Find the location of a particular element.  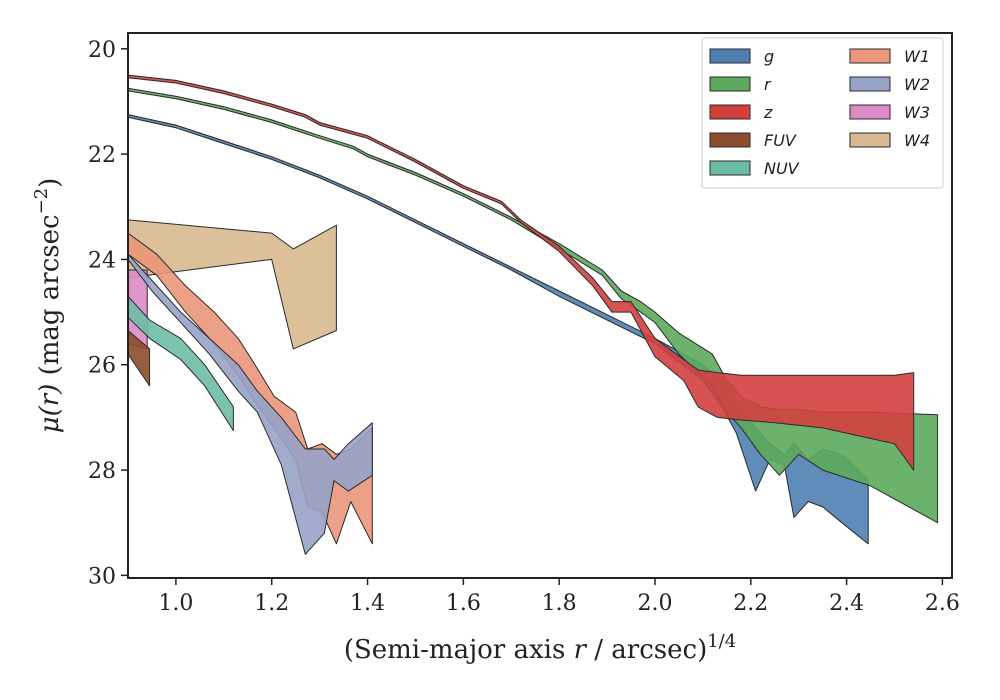

y-tick-label: 28 is located at coordinates (102, 471).